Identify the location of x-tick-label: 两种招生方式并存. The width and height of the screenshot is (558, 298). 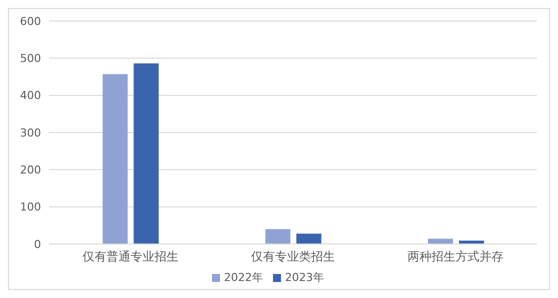
(456, 257).